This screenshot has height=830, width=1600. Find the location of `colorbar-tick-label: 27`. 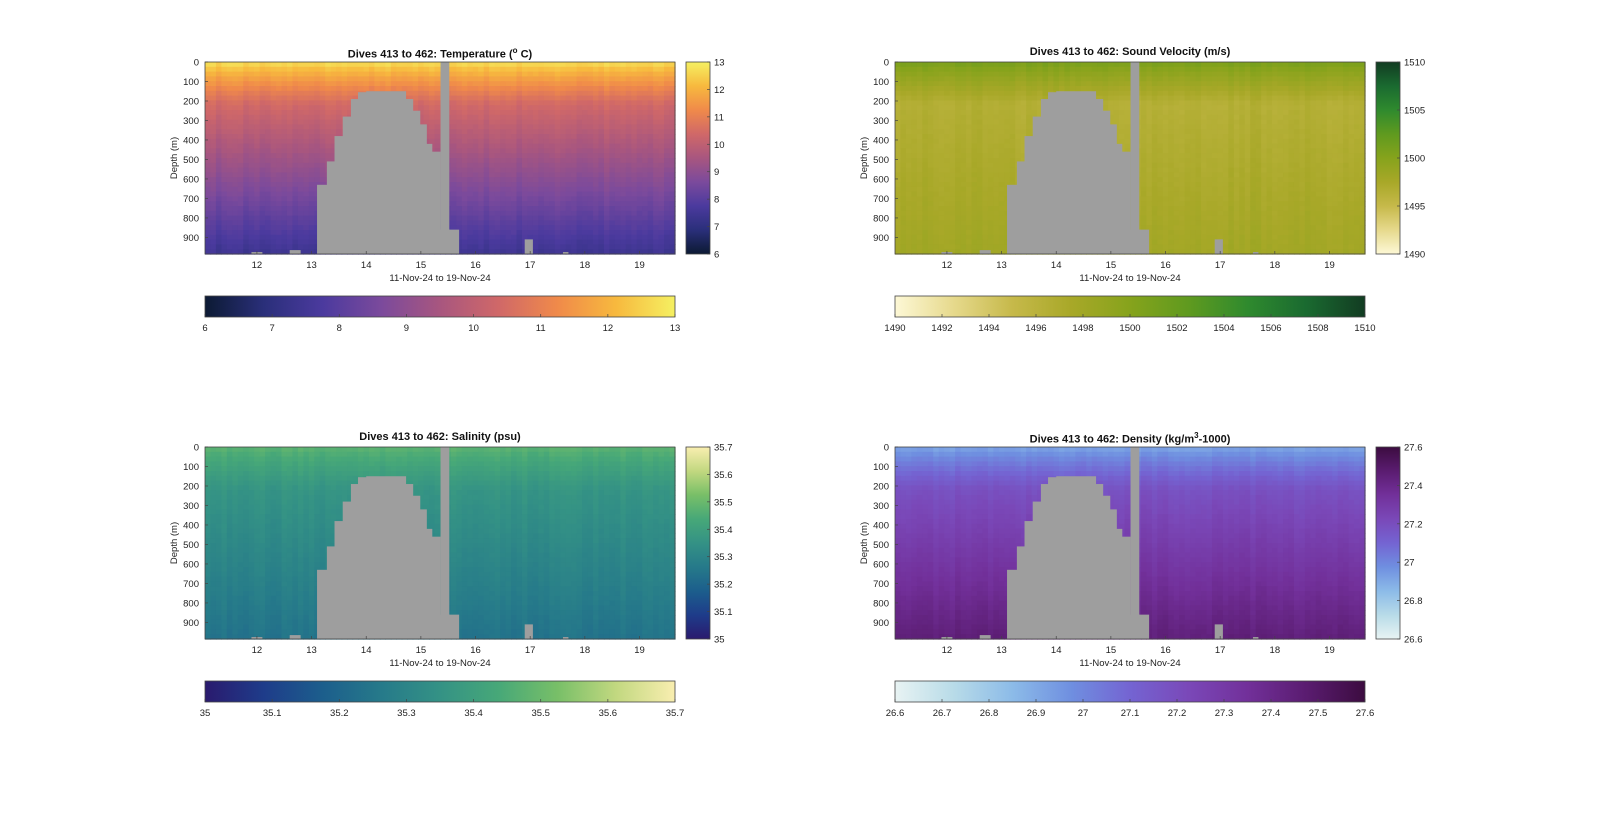

colorbar-tick-label: 27 is located at coordinates (1409, 563).